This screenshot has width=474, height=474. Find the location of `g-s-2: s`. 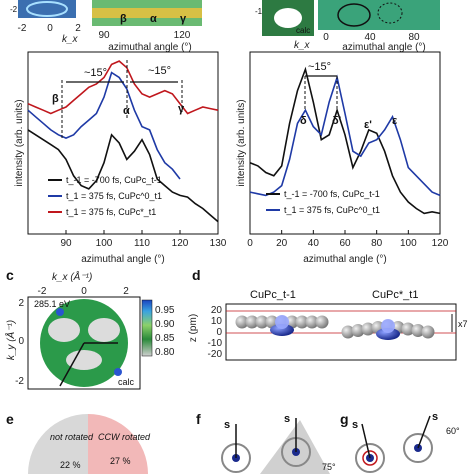

g-s-2: s is located at coordinates (435, 417).